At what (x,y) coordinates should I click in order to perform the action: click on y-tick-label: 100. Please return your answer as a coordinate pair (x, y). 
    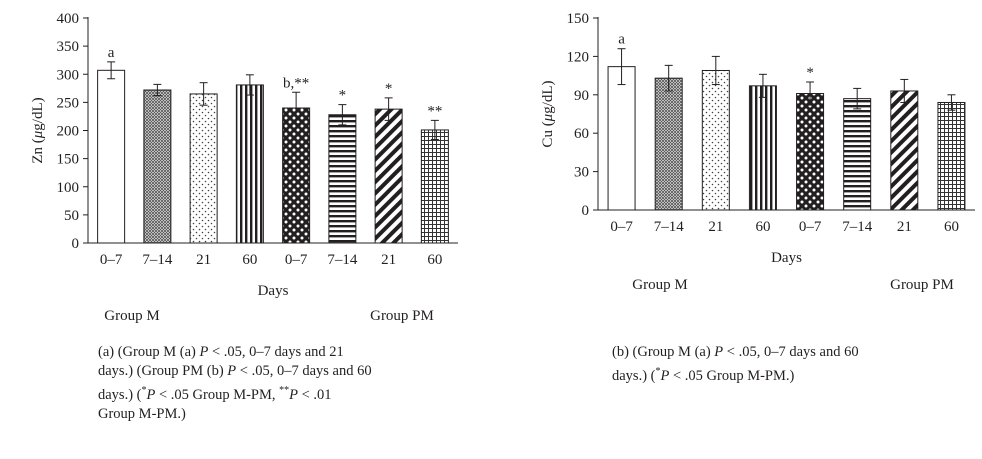
    Looking at the image, I should click on (68, 188).